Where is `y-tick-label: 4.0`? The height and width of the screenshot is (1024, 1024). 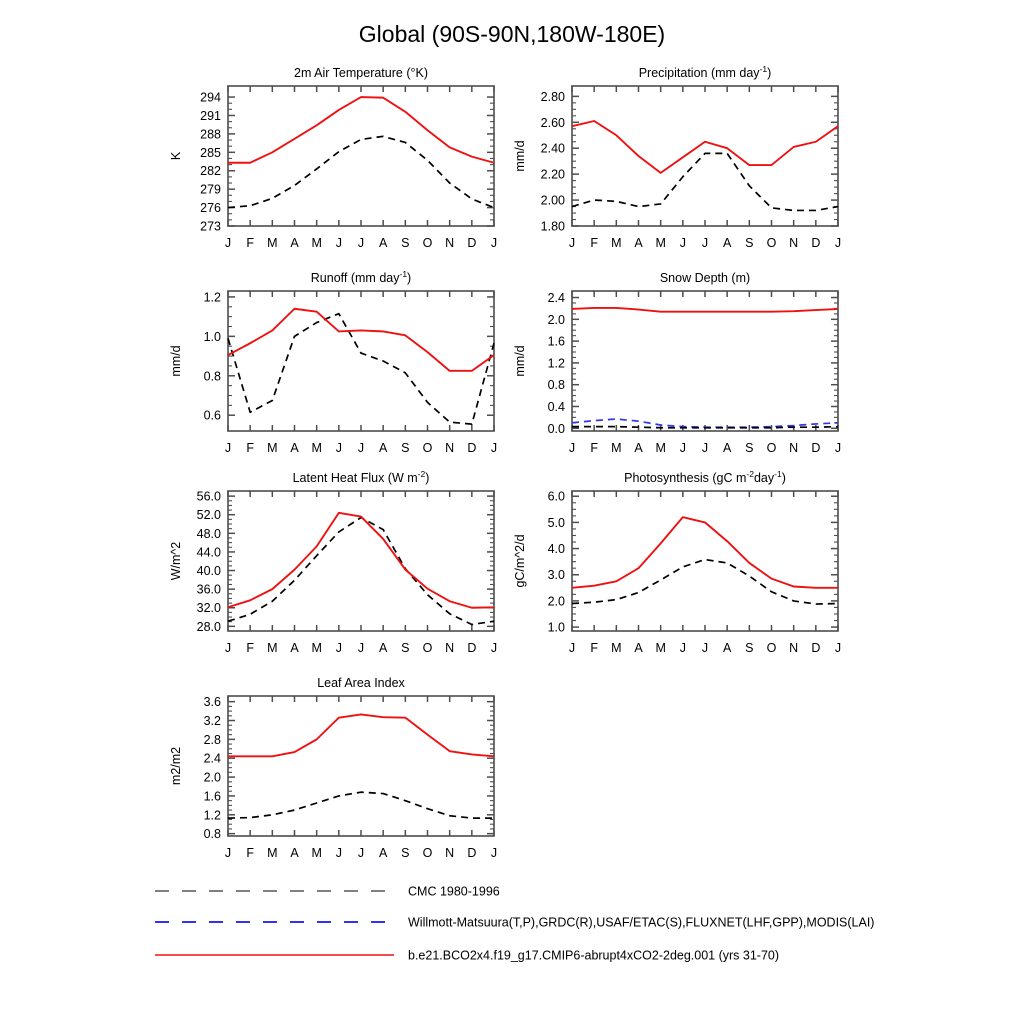
y-tick-label: 4.0 is located at coordinates (556, 549).